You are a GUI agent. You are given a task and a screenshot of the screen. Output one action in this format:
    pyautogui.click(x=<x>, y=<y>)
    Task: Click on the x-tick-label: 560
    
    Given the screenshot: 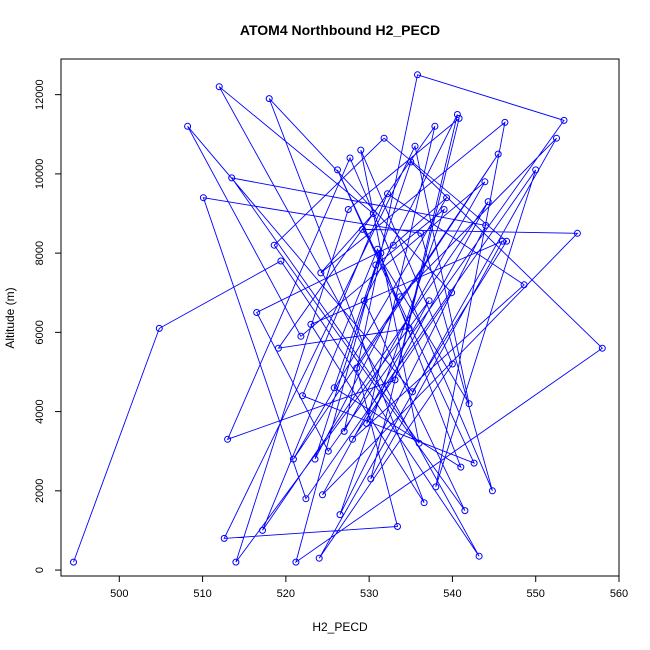 What is the action you would take?
    pyautogui.click(x=619, y=594)
    